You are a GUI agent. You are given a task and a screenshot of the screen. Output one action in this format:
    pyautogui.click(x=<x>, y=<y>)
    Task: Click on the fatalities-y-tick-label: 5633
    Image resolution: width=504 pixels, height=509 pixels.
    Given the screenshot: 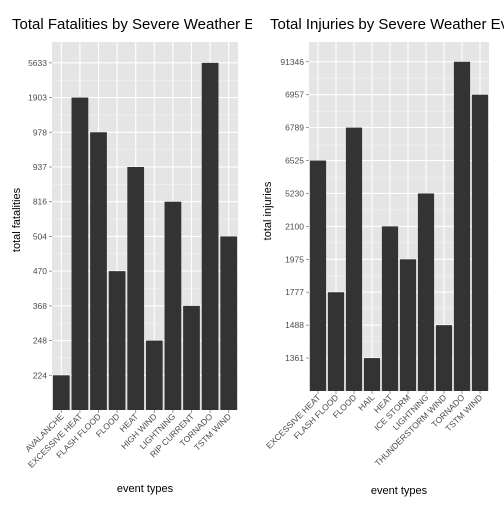 What is the action you would take?
    pyautogui.click(x=37, y=63)
    